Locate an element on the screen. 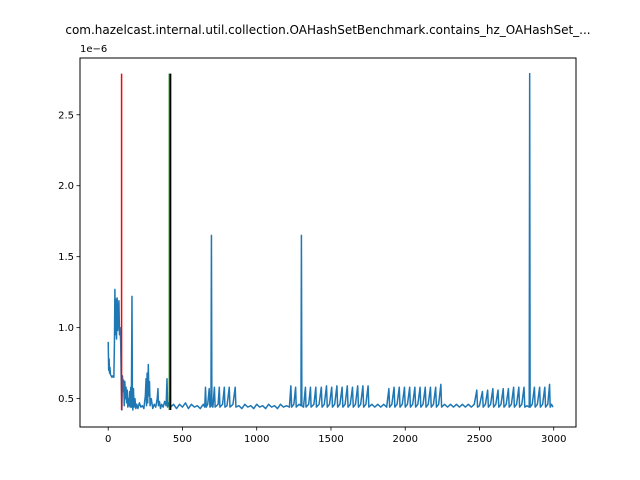 The width and height of the screenshot is (640, 480). y-tick-label-4: 2.5 is located at coordinates (66, 115).